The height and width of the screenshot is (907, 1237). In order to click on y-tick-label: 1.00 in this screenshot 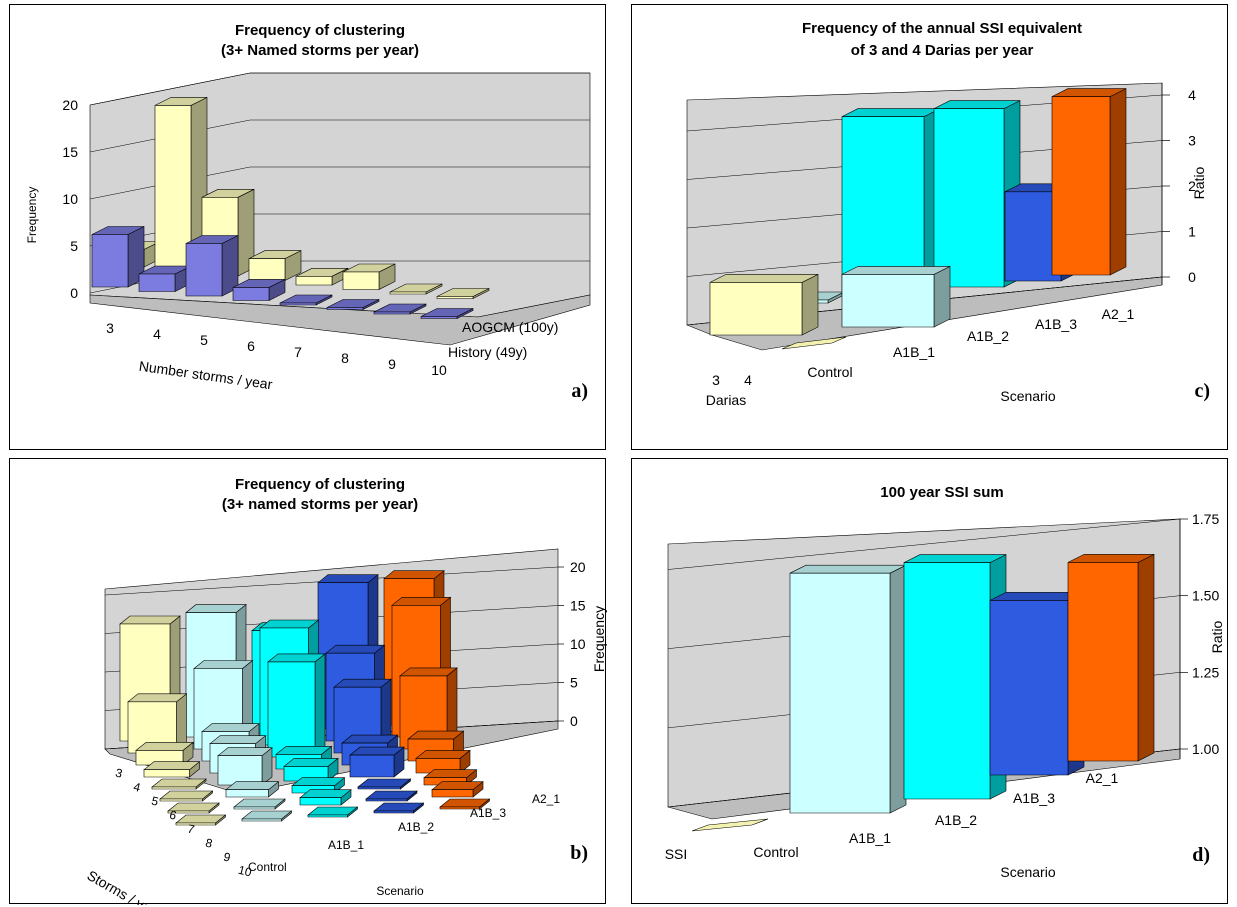, I will do `click(1205, 749)`.